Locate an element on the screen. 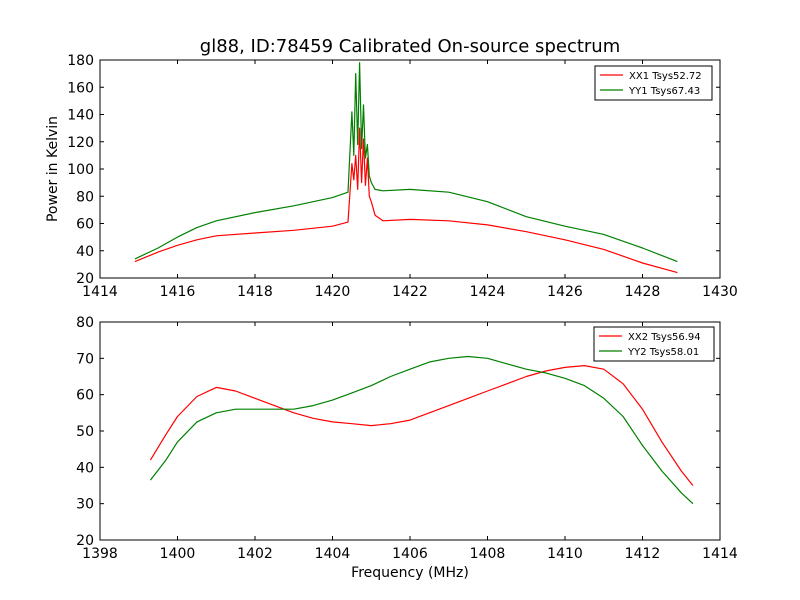  y-tick-label: 120 is located at coordinates (80, 143).